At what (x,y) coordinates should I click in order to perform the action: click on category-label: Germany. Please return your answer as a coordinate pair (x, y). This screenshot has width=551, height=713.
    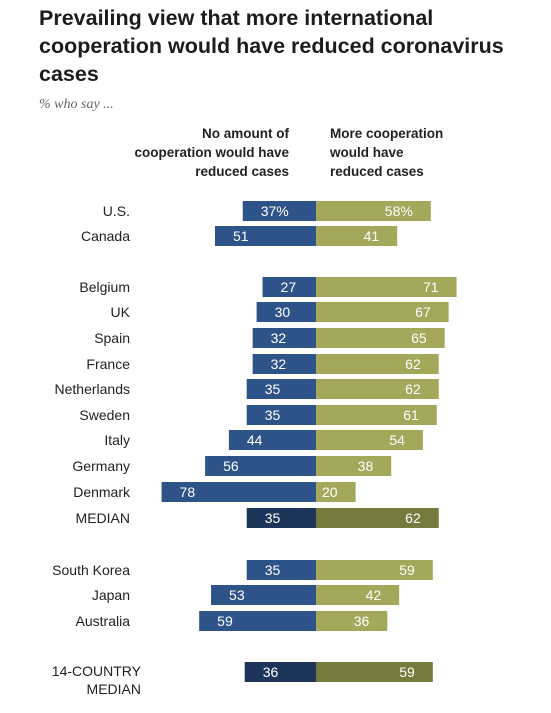
    Looking at the image, I should click on (101, 466).